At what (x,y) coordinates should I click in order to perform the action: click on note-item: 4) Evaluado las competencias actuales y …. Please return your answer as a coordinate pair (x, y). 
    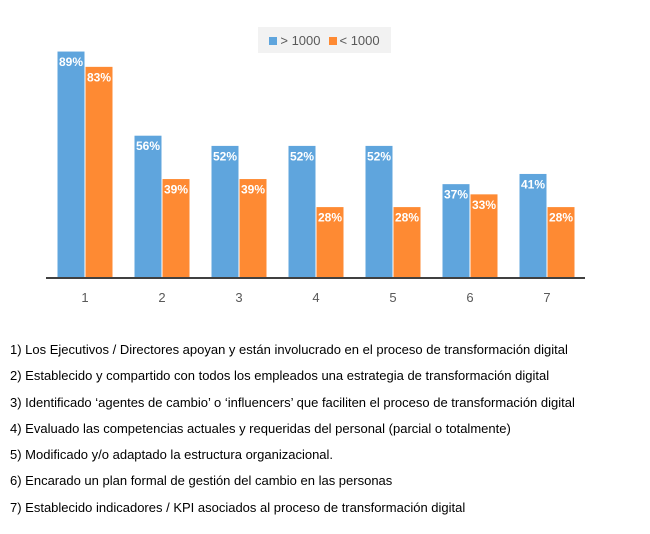
    Looking at the image, I should click on (260, 428).